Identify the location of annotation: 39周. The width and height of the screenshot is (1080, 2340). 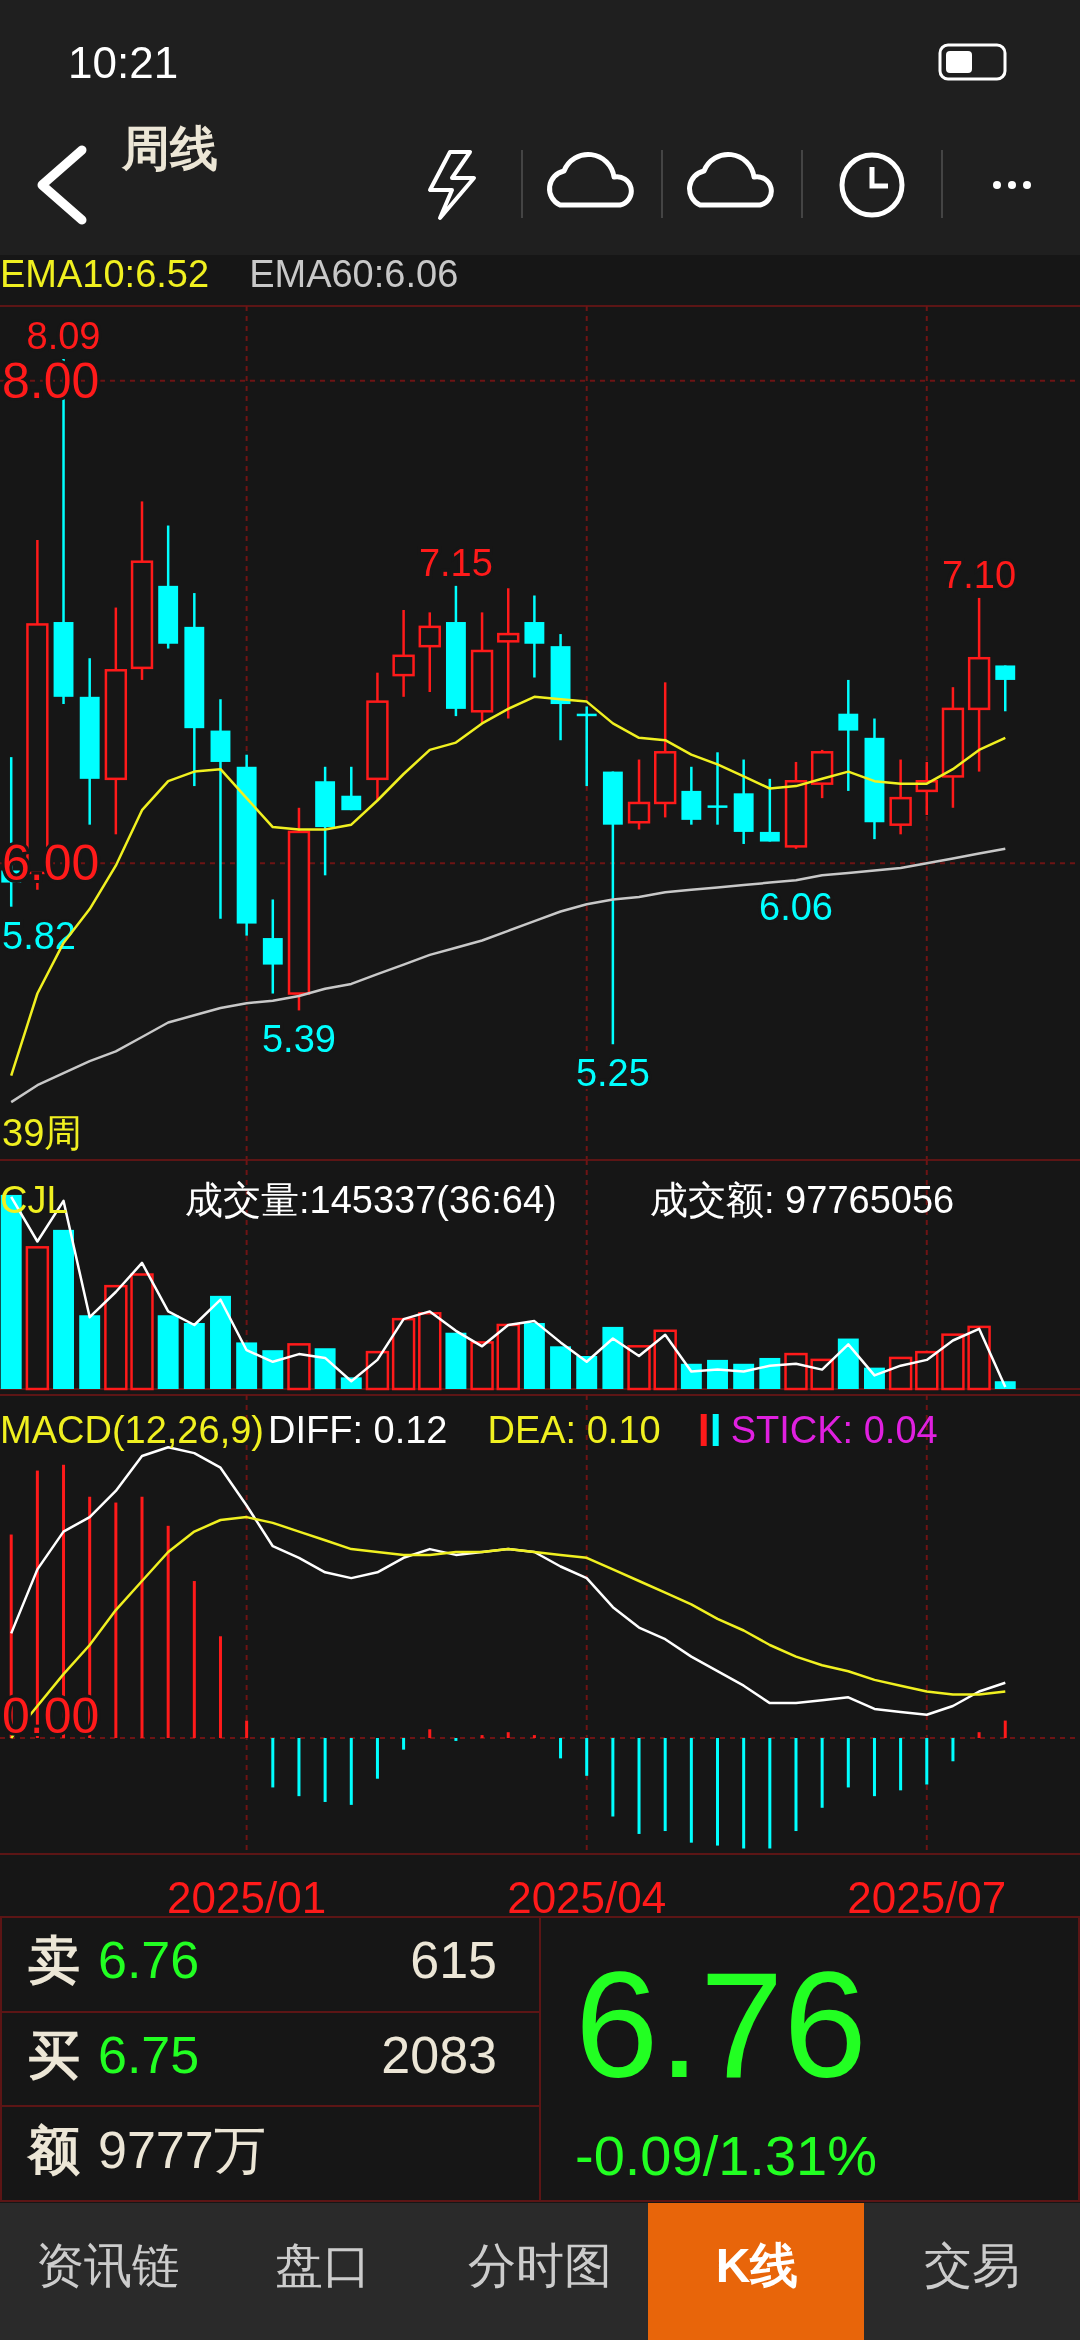
(42, 1133).